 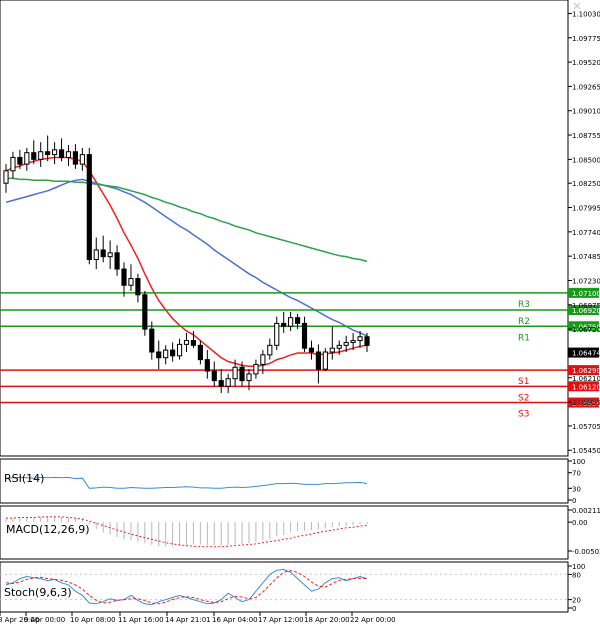 What do you see at coordinates (577, 6) in the screenshot?
I see `close-icon` at bounding box center [577, 6].